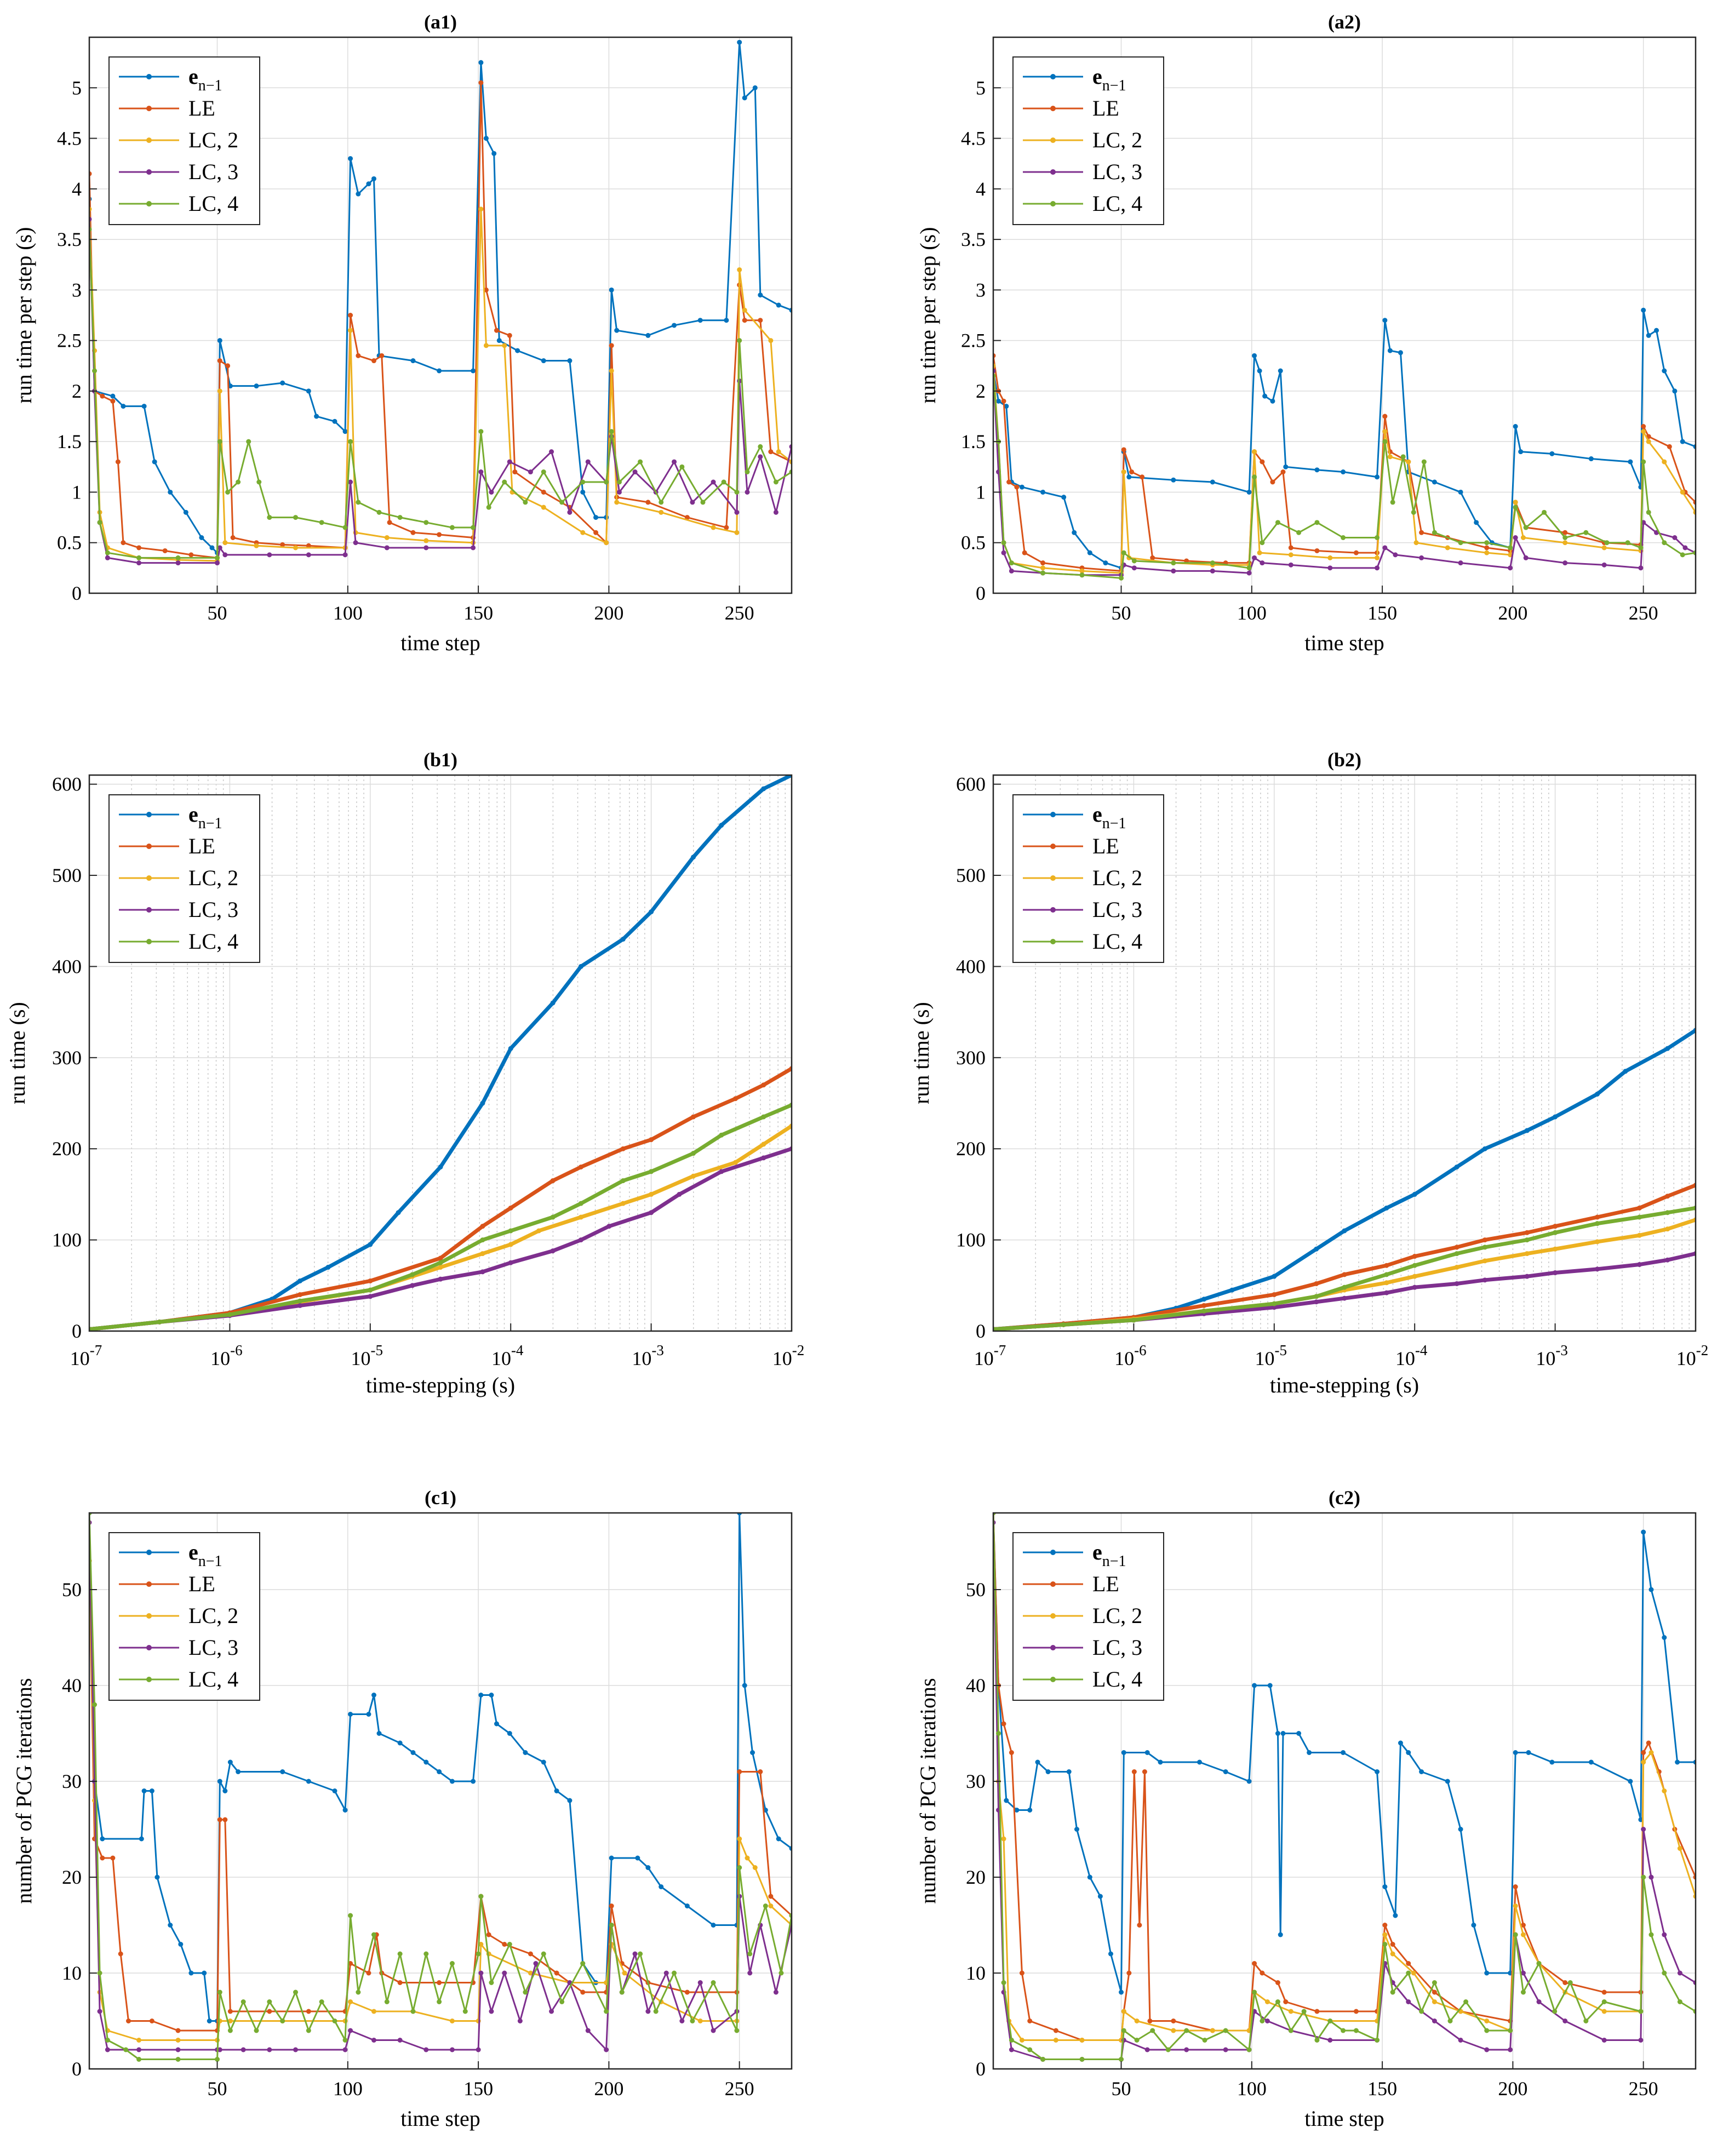  I want to click on x-tick-exponent: -2, so click(1703, 1350).